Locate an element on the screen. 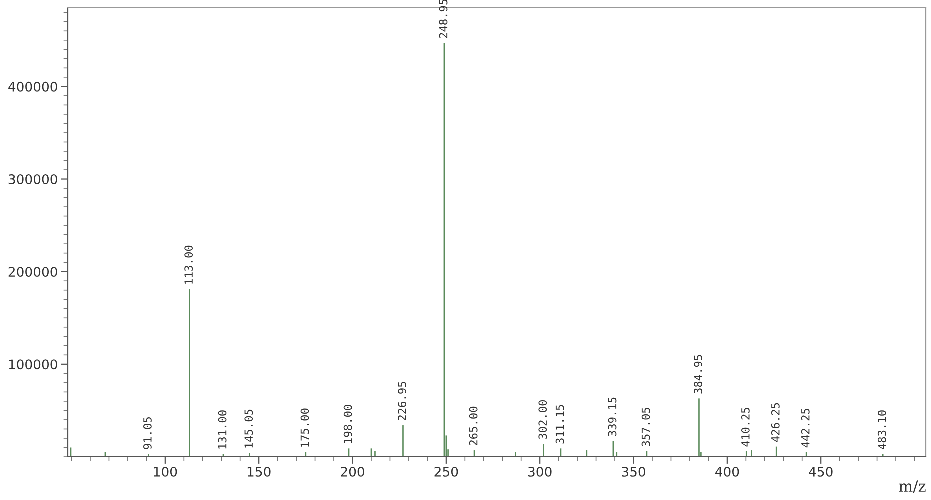 The height and width of the screenshot is (500, 931). x-tick-label: 150 is located at coordinates (259, 471).